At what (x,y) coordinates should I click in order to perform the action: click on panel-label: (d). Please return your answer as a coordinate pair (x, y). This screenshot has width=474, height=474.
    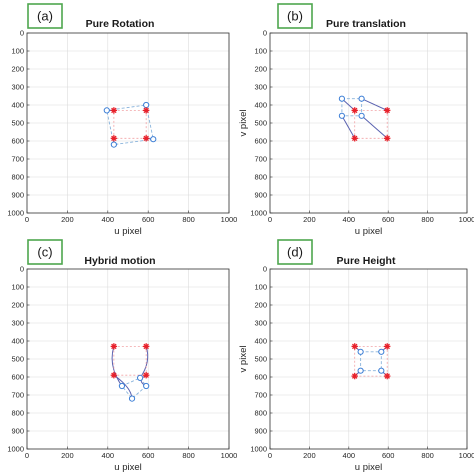
    Looking at the image, I should click on (295, 252).